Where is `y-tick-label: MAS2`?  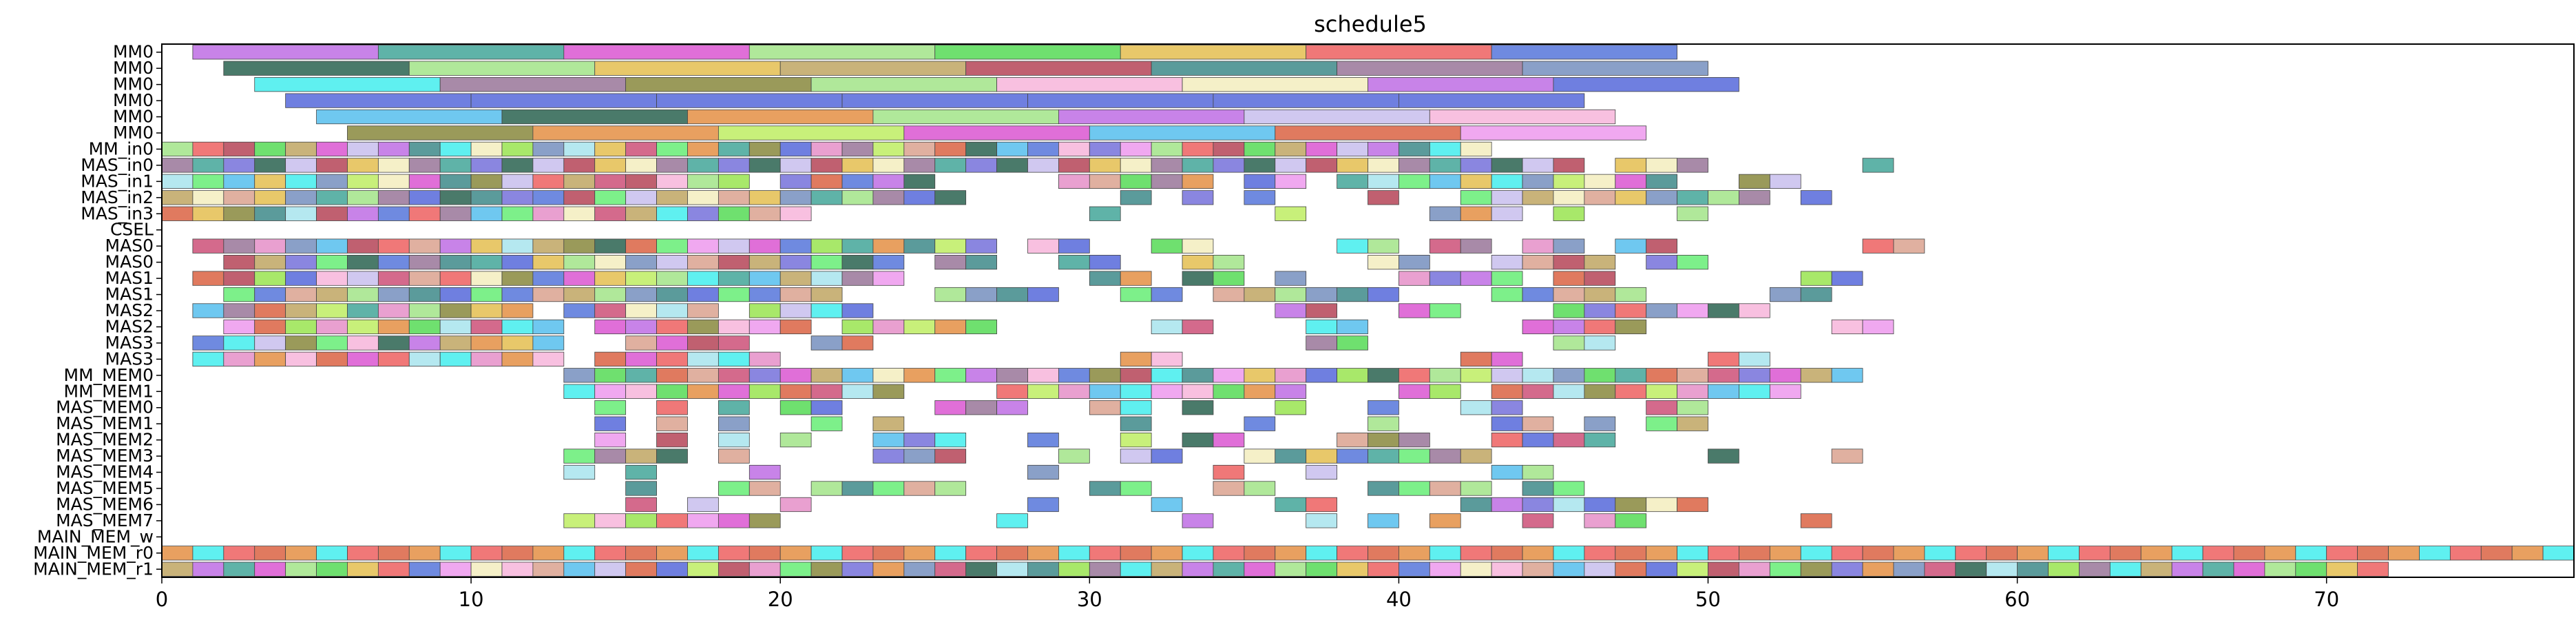
y-tick-label: MAS2 is located at coordinates (129, 326).